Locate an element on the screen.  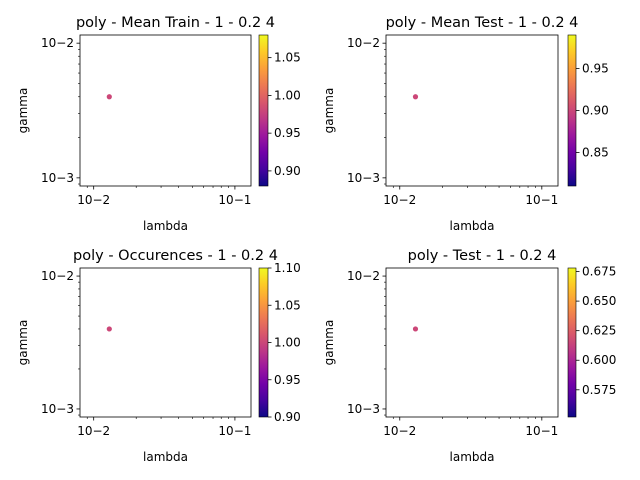
chart-title: poly - Occurences - 1 - 0.2 4 is located at coordinates (175, 256).